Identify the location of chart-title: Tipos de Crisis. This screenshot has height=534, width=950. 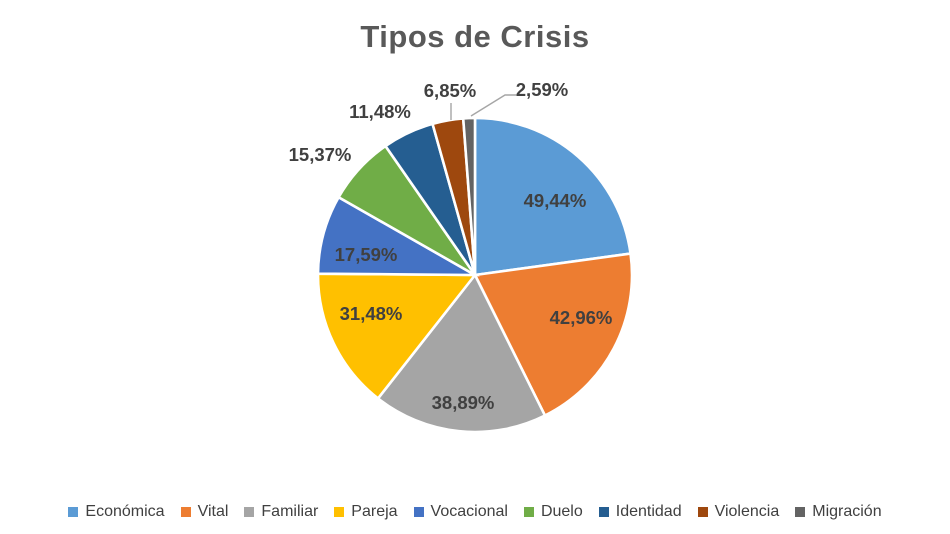
(475, 36).